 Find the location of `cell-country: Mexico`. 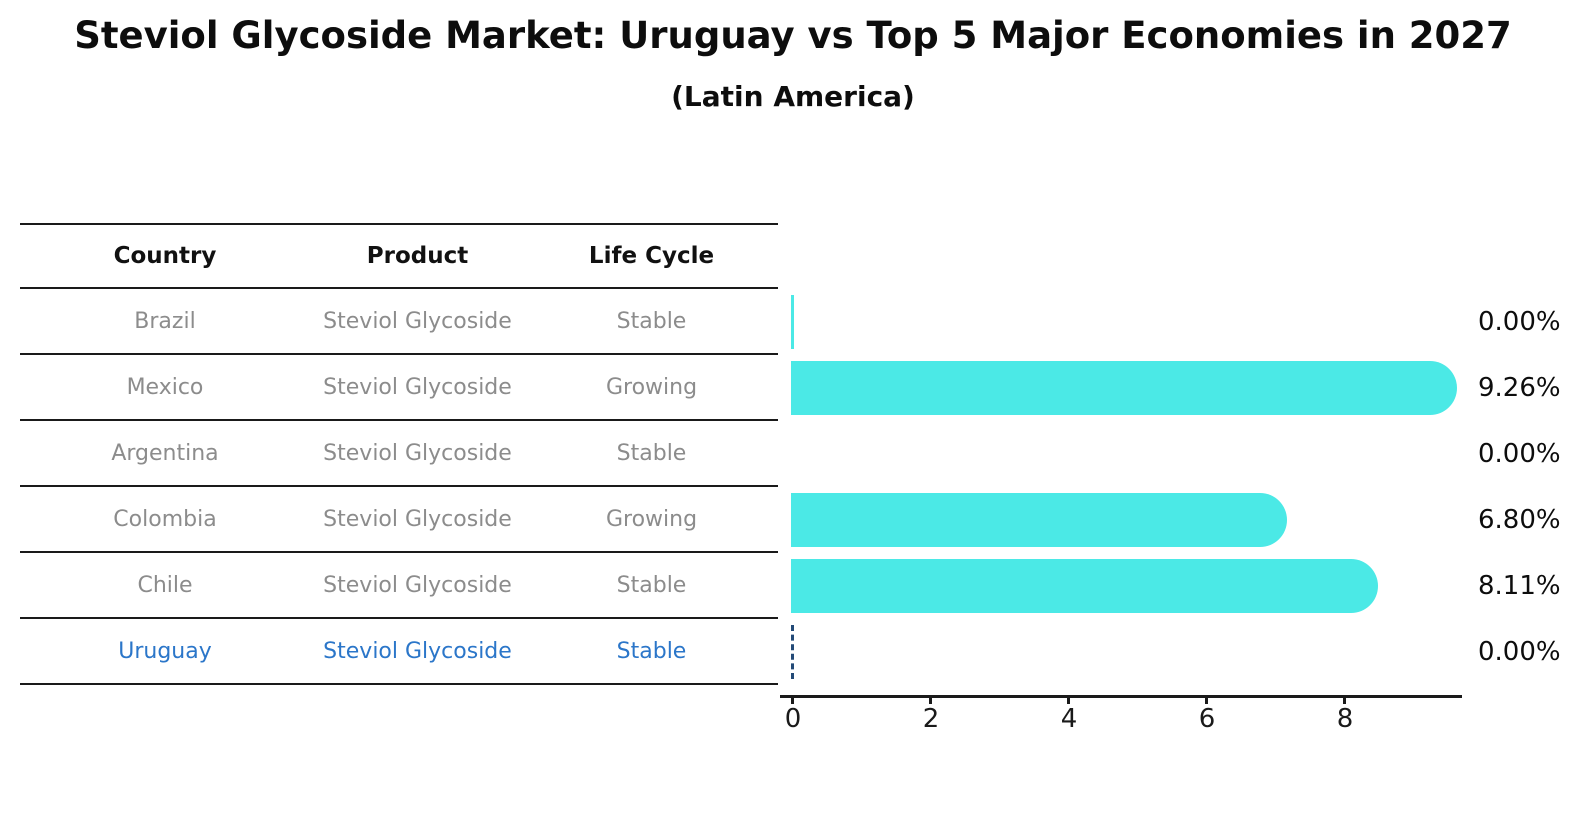

cell-country: Mexico is located at coordinates (165, 387).